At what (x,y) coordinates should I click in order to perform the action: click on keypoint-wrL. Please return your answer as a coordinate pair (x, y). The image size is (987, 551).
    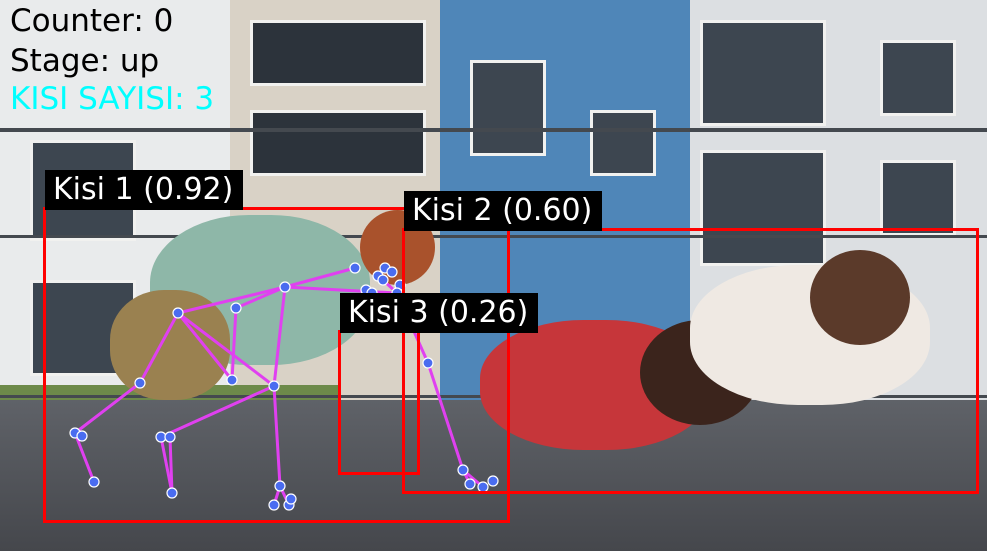
    Looking at the image, I should click on (232, 380).